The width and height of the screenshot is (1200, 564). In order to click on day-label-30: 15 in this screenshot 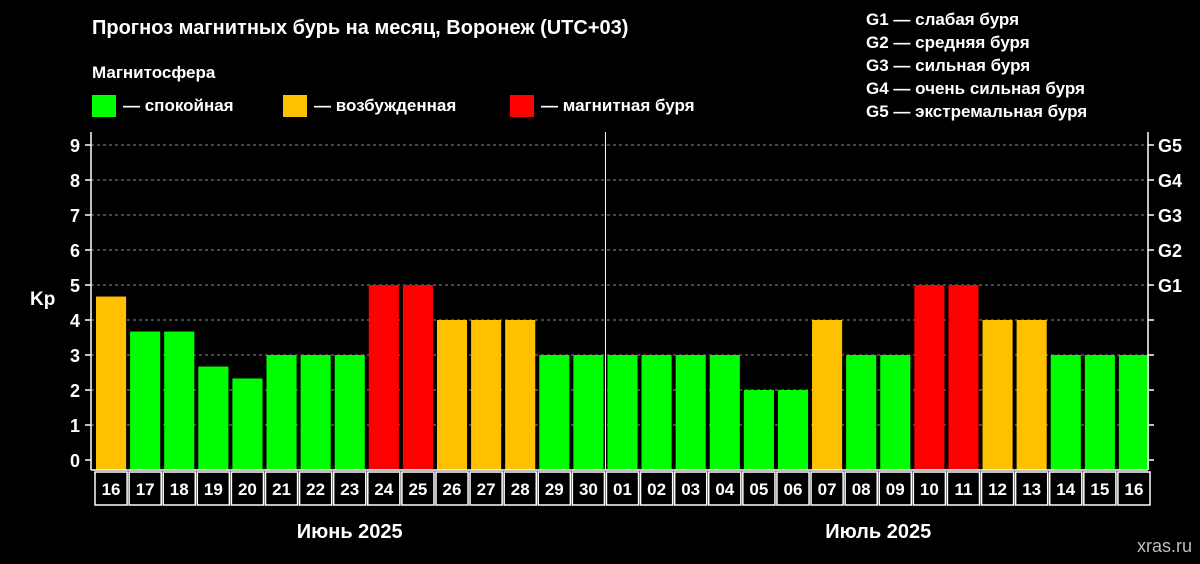, I will do `click(1099, 489)`.